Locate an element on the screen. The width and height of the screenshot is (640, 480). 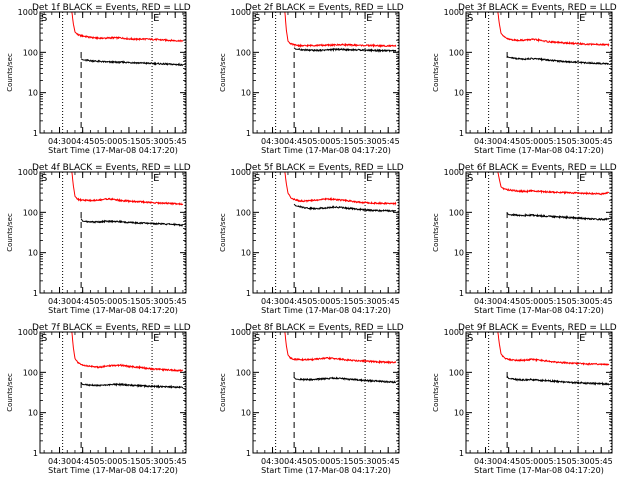
chart-title: Det 8f BLACK = Events, RED = LLD is located at coordinates (324, 328).